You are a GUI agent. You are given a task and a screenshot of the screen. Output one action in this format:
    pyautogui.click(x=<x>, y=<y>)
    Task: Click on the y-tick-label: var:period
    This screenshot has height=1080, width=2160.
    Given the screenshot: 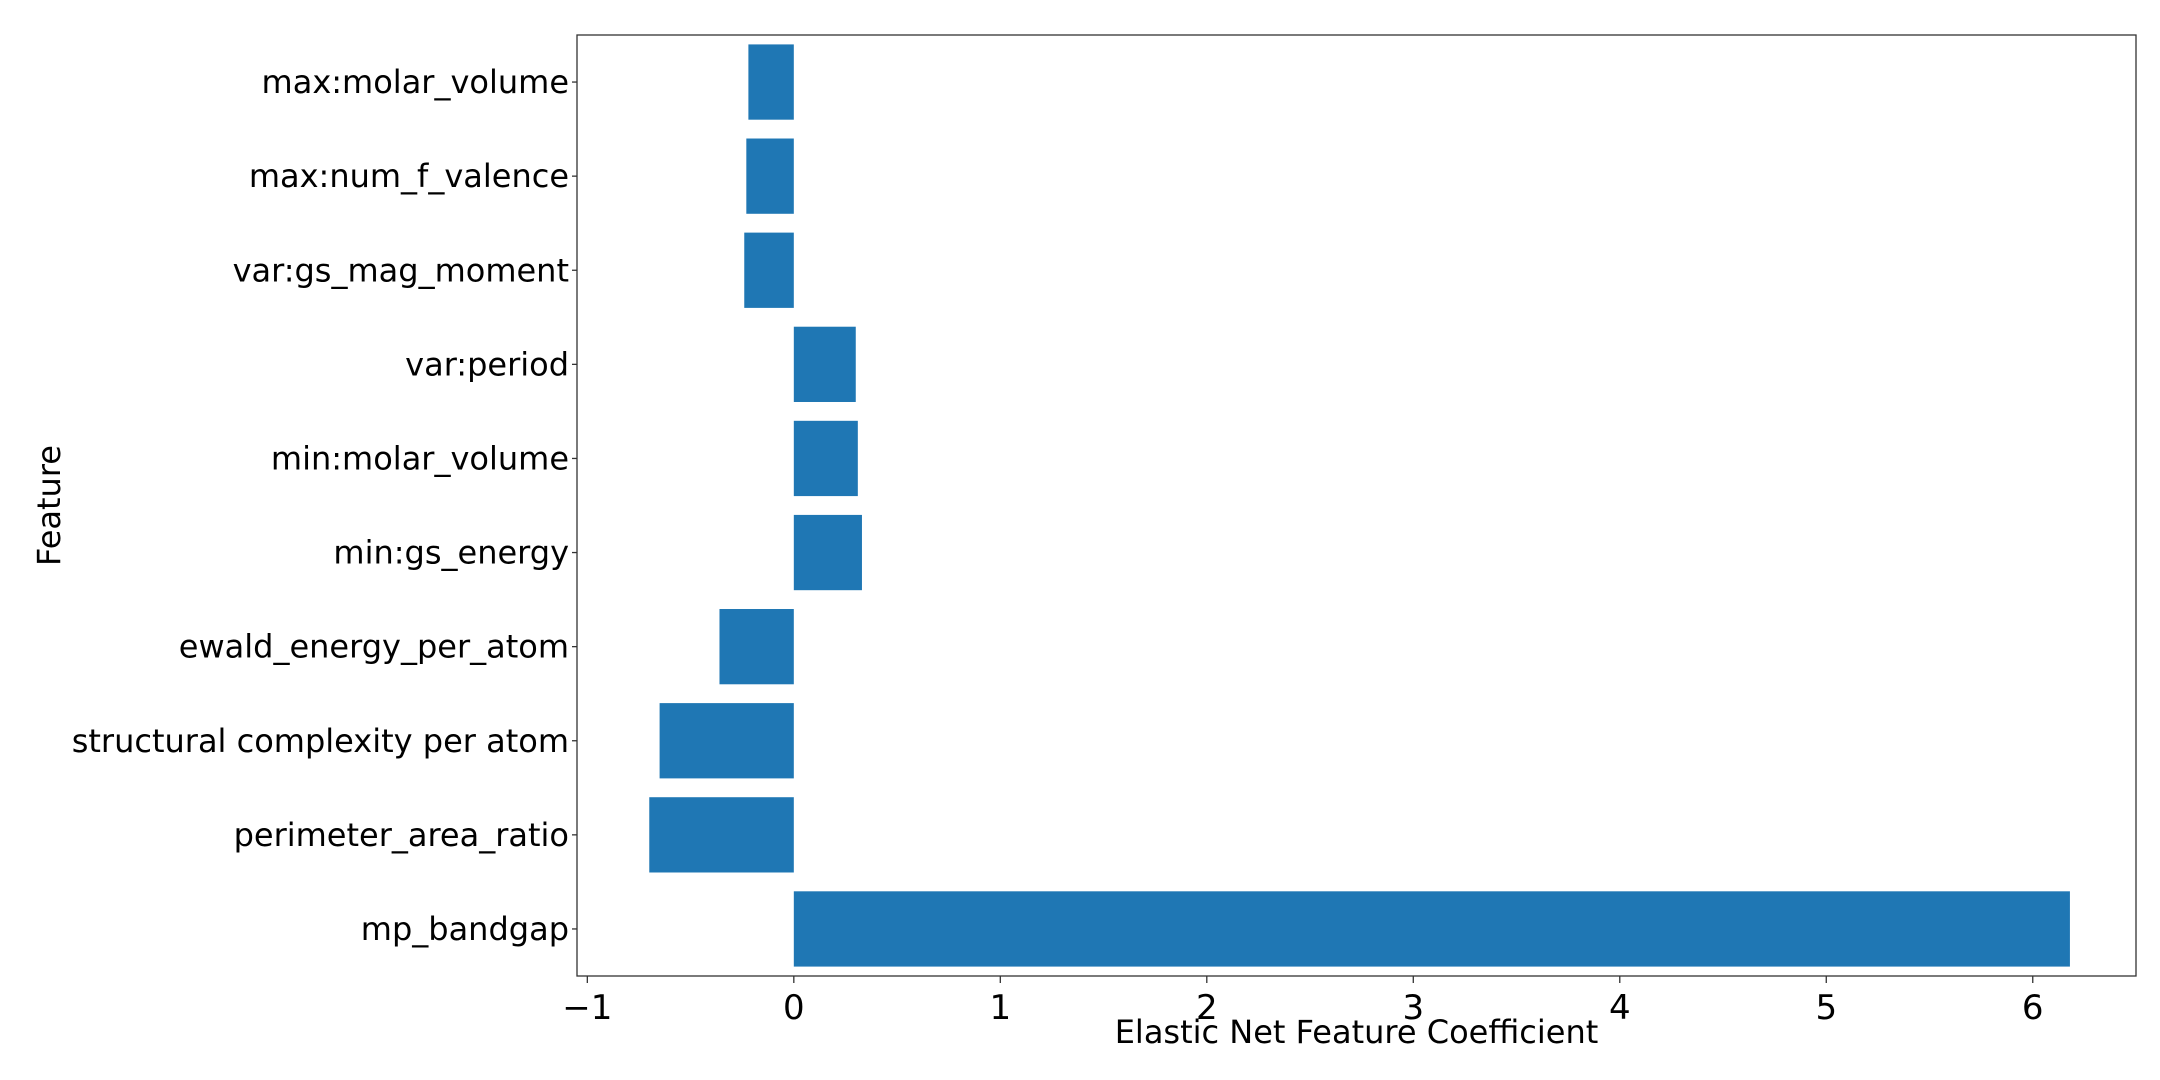 What is the action you would take?
    pyautogui.click(x=487, y=364)
    